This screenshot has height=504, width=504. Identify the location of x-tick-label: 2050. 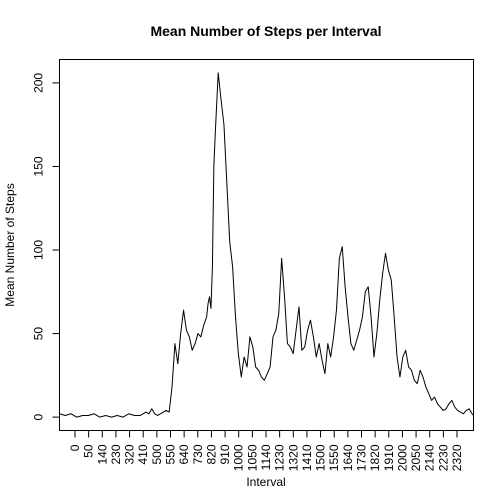
(416, 457).